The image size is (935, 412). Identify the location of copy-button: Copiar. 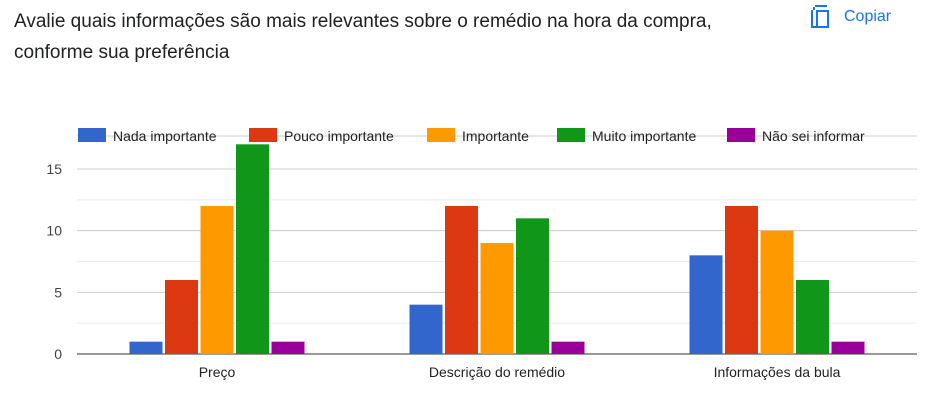
(850, 17).